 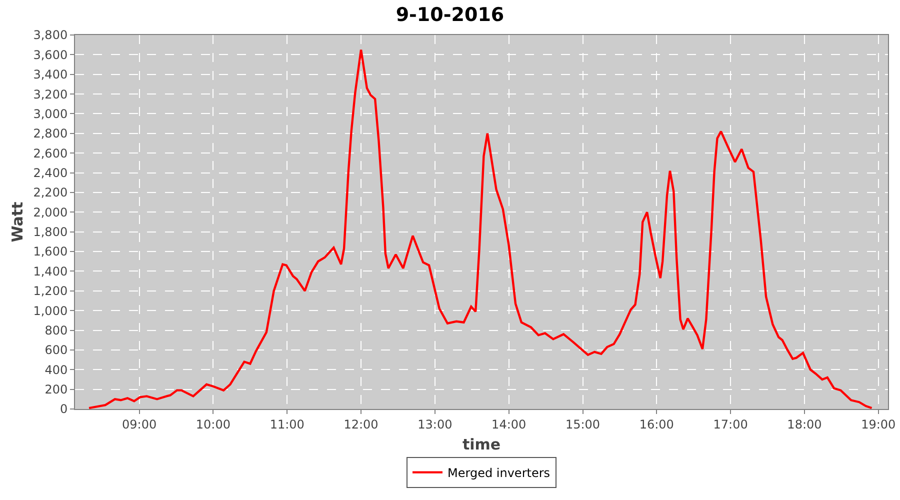 I want to click on x-tick-label: 13:00, so click(x=435, y=424).